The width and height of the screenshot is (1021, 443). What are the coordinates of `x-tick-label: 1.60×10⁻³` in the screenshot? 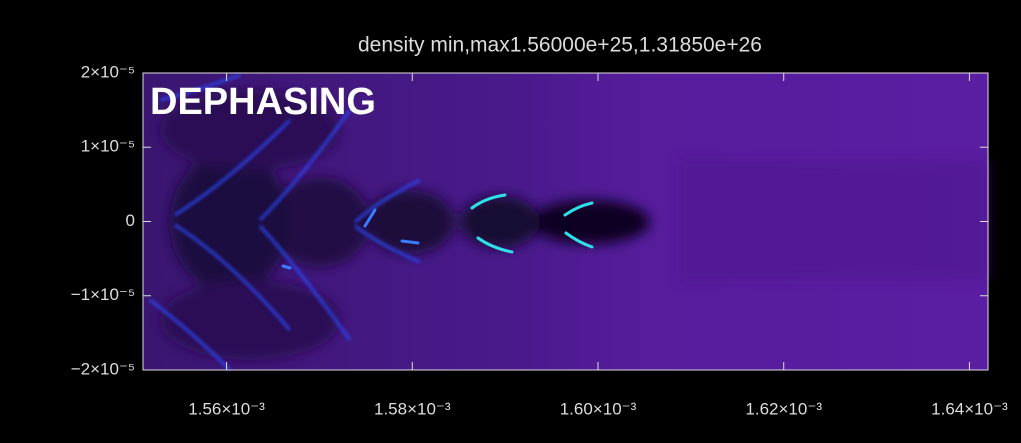 It's located at (598, 408).